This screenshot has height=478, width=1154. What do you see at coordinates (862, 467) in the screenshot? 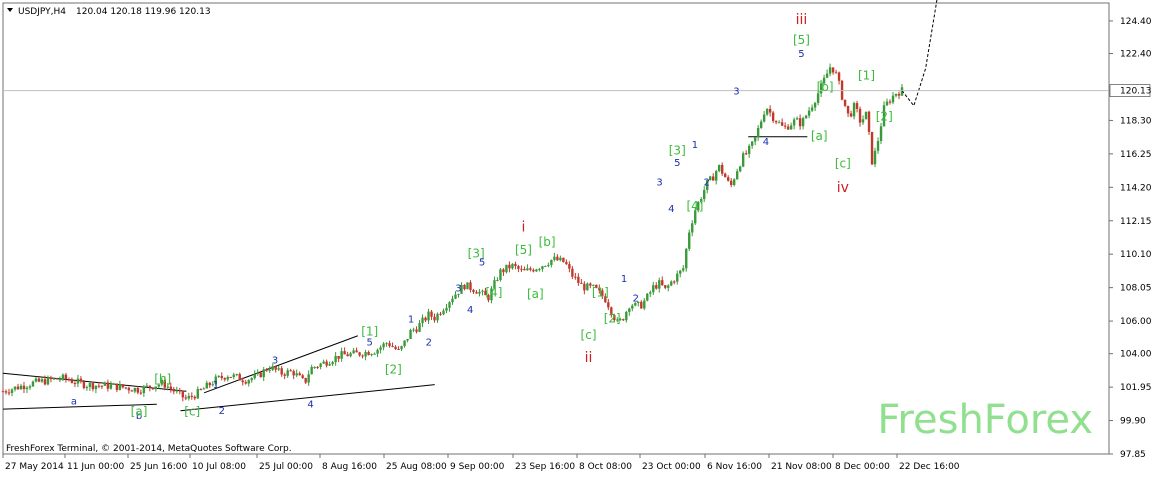
I see `x-tick-label: 8 Dec 00:00` at bounding box center [862, 467].